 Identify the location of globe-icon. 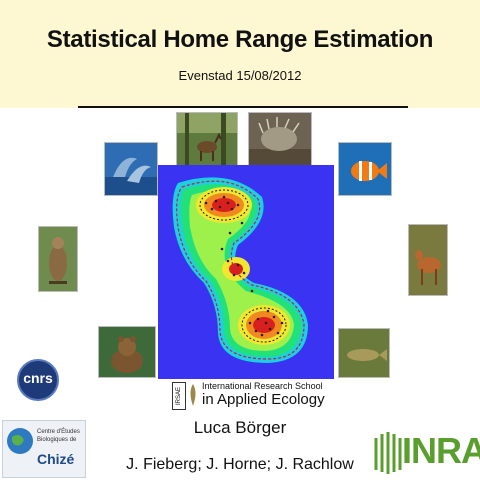
(20, 441).